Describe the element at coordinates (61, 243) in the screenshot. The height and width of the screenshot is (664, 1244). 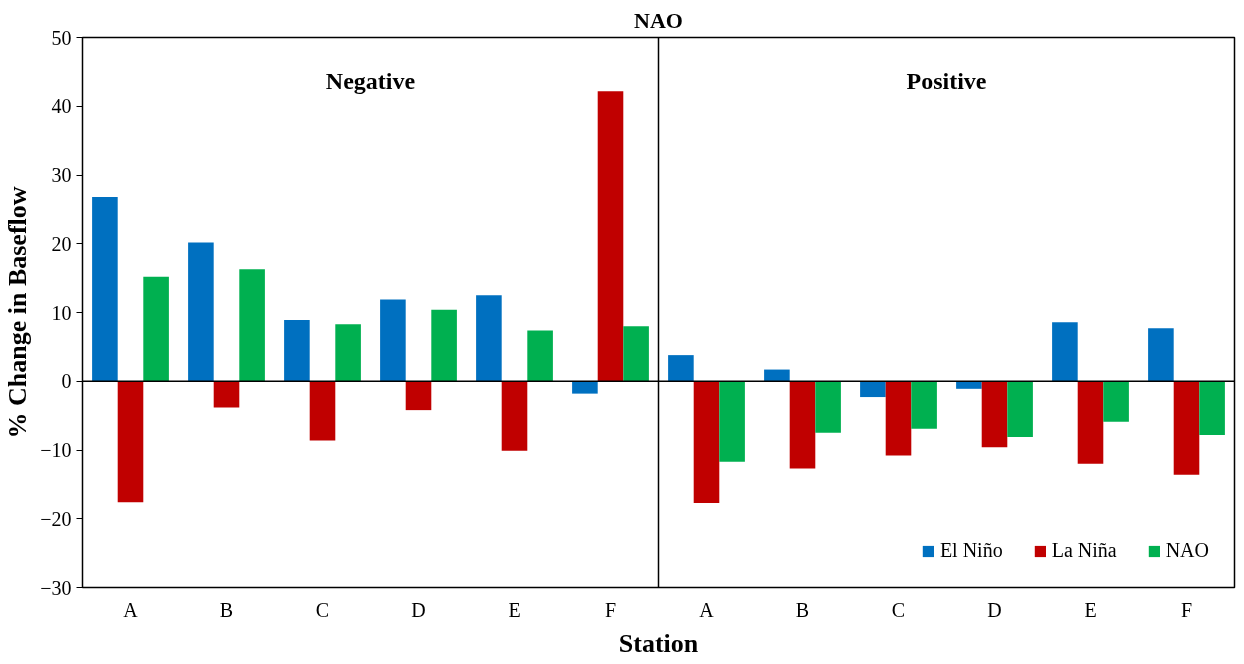
I see `y-tick-label: 20` at that location.